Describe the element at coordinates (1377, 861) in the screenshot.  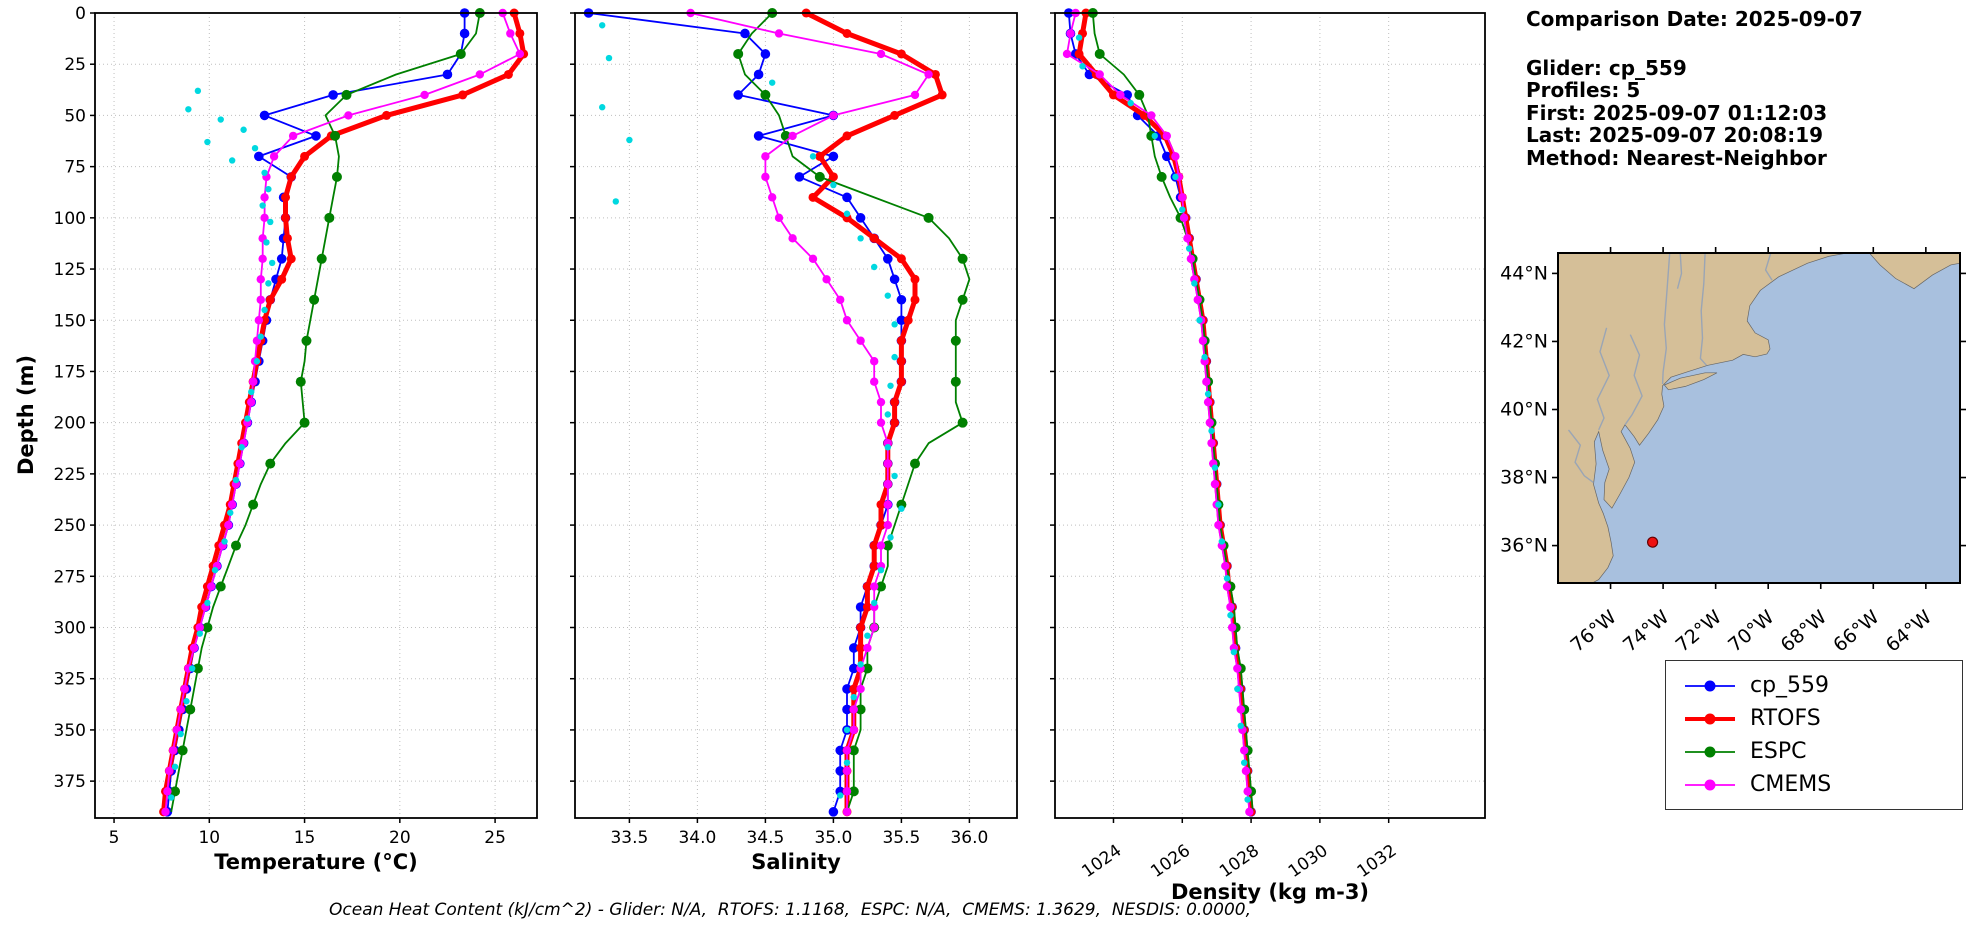
I see `x-tick-label: 1032` at that location.